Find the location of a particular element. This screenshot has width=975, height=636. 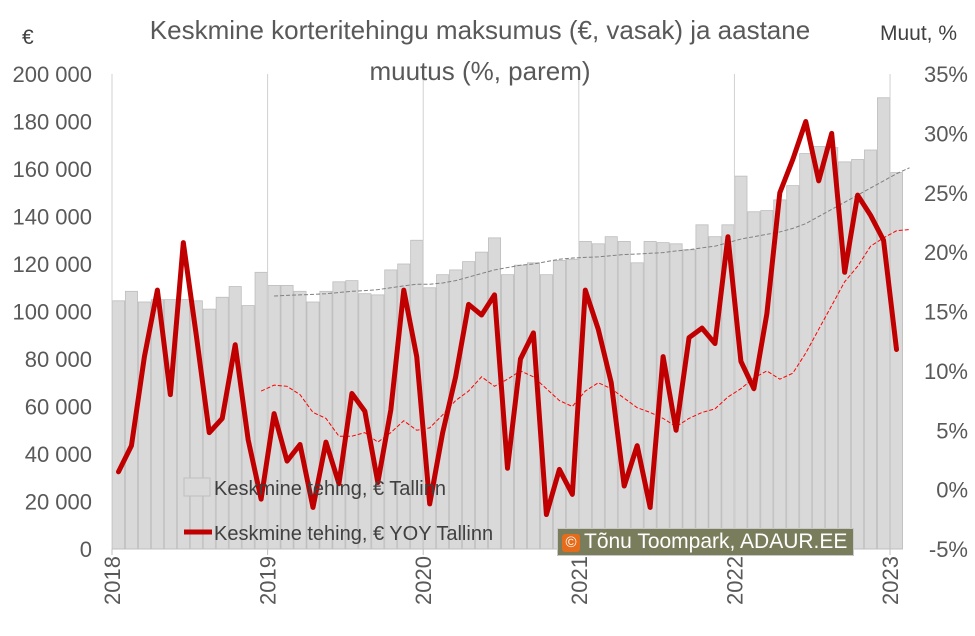

right-axis-unit: Muut, % is located at coordinates (919, 33).